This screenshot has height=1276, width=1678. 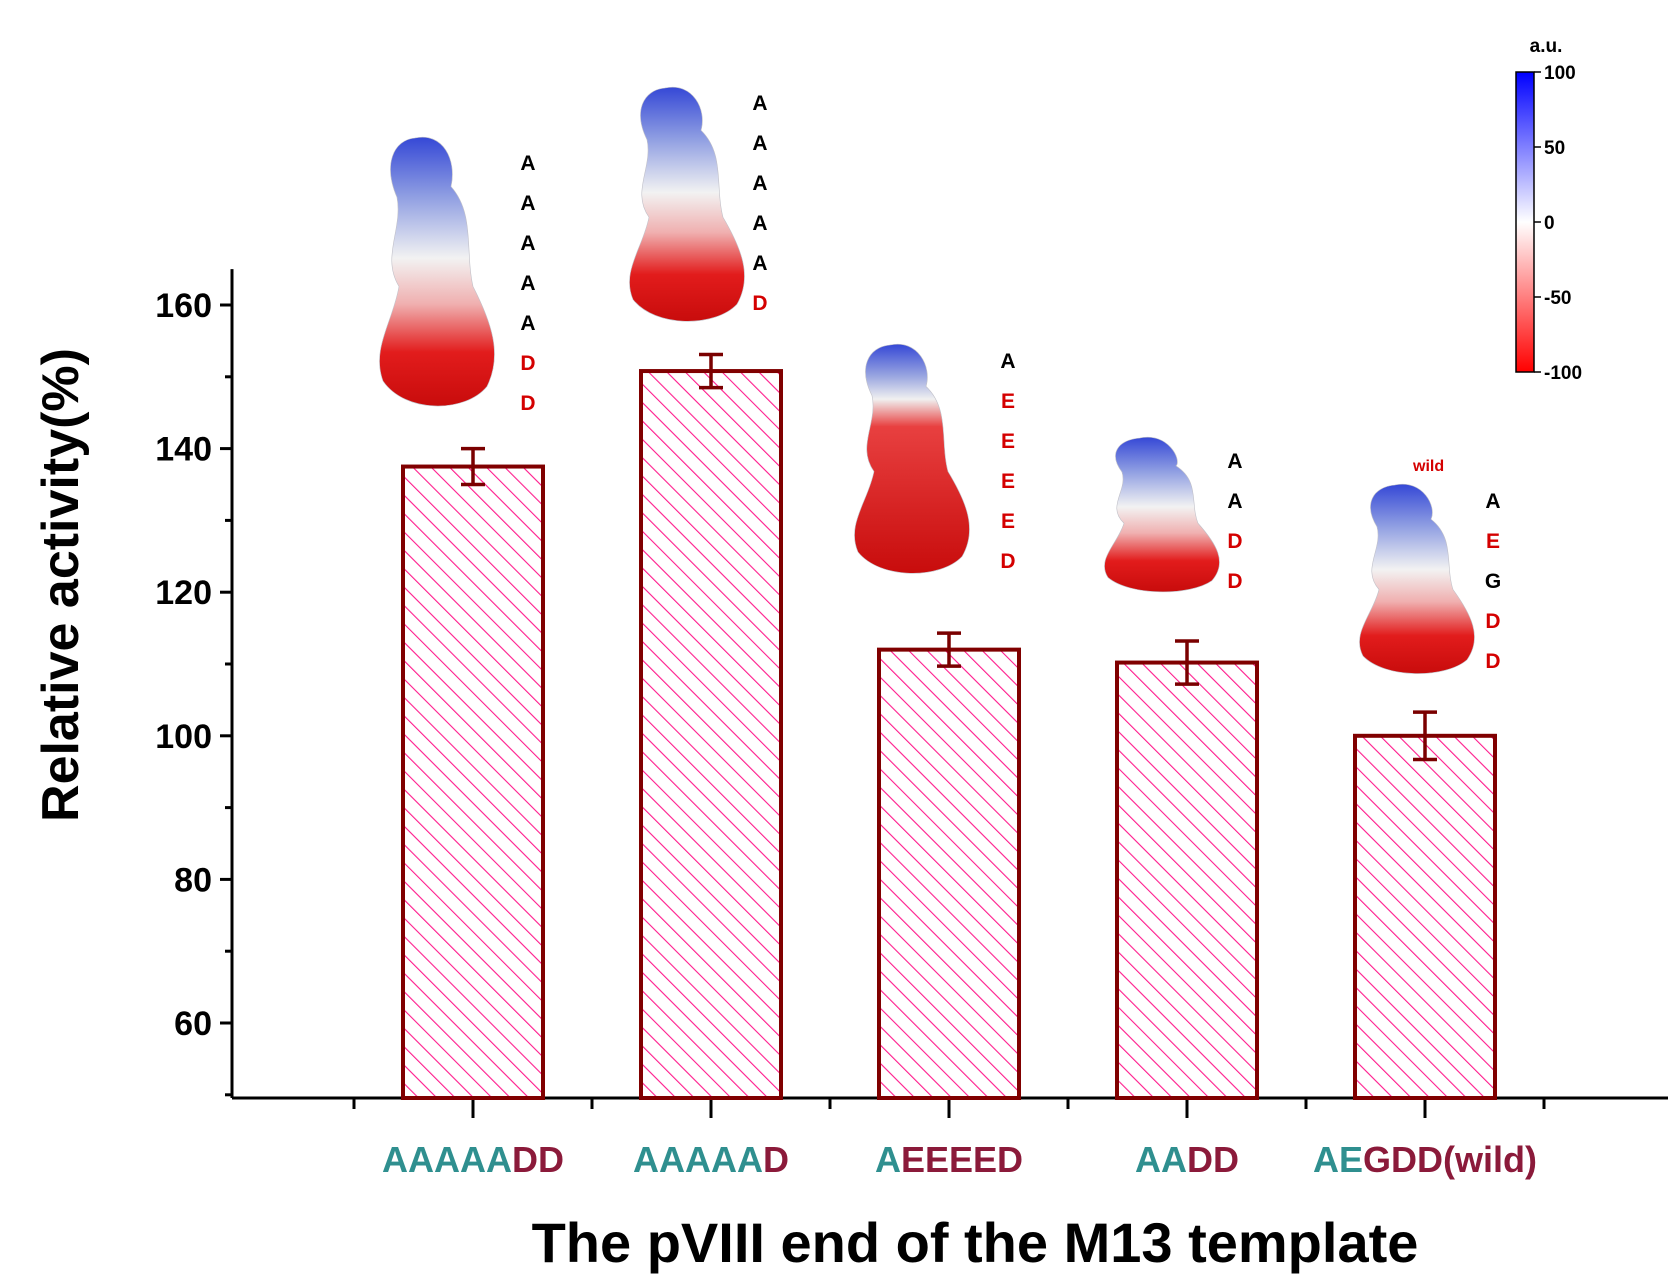 What do you see at coordinates (1493, 581) in the screenshot?
I see `sequence-letter: G` at bounding box center [1493, 581].